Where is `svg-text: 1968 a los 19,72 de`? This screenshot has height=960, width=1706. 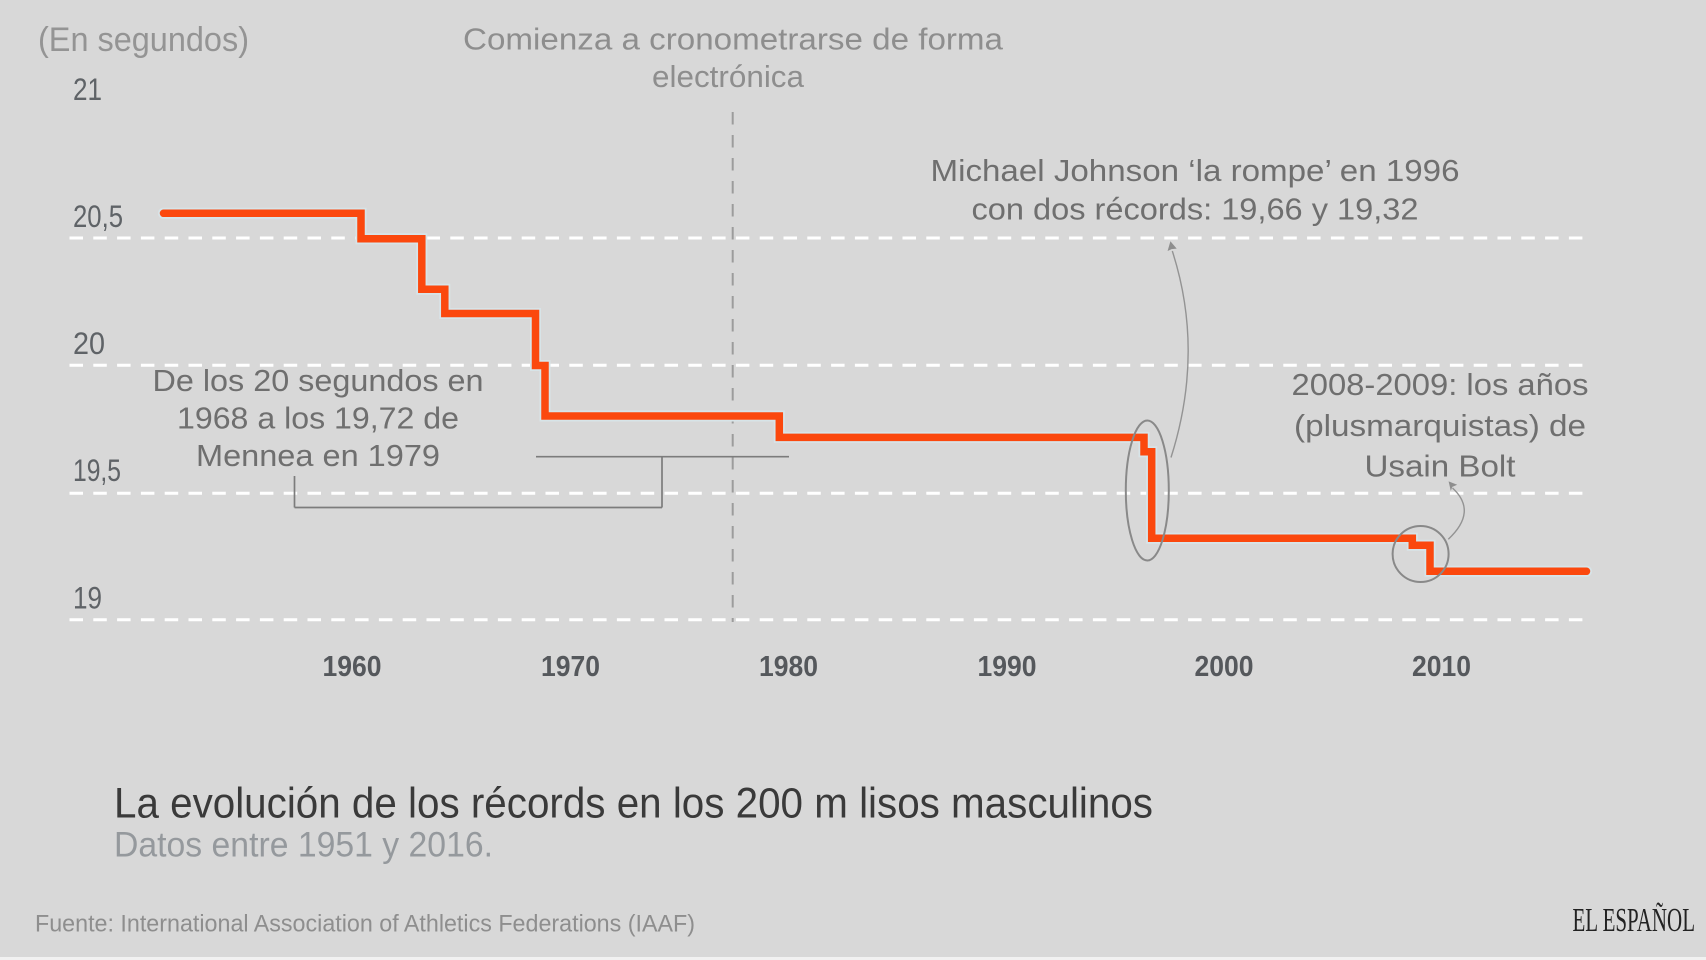 svg-text: 1968 a los 19,72 de is located at coordinates (318, 418).